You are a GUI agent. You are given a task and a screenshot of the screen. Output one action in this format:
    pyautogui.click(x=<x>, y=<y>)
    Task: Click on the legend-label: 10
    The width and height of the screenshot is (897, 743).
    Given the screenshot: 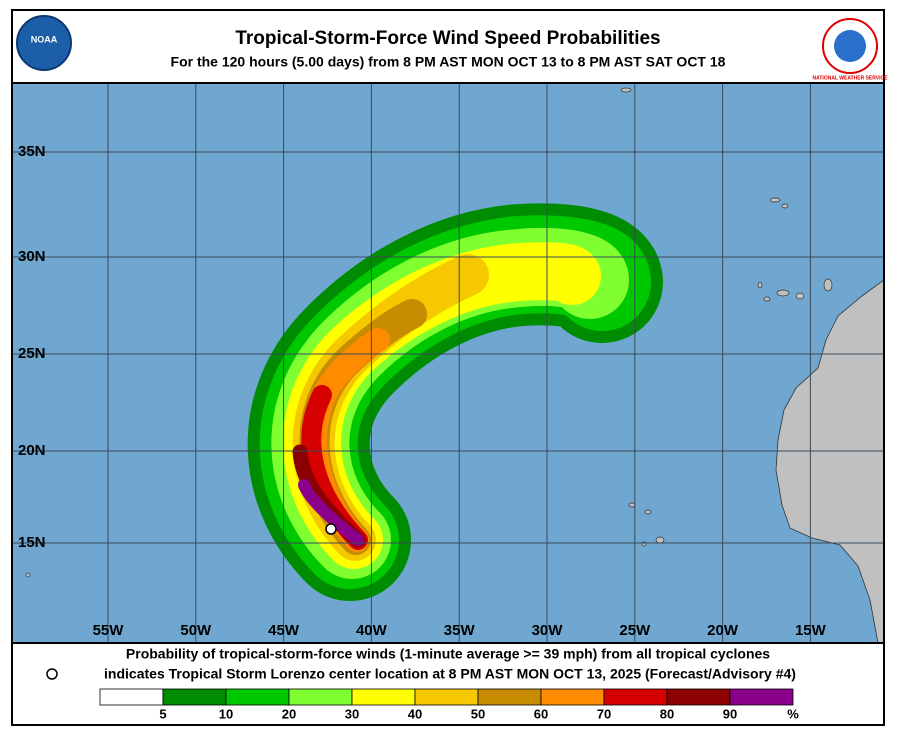 What is the action you would take?
    pyautogui.click(x=226, y=713)
    